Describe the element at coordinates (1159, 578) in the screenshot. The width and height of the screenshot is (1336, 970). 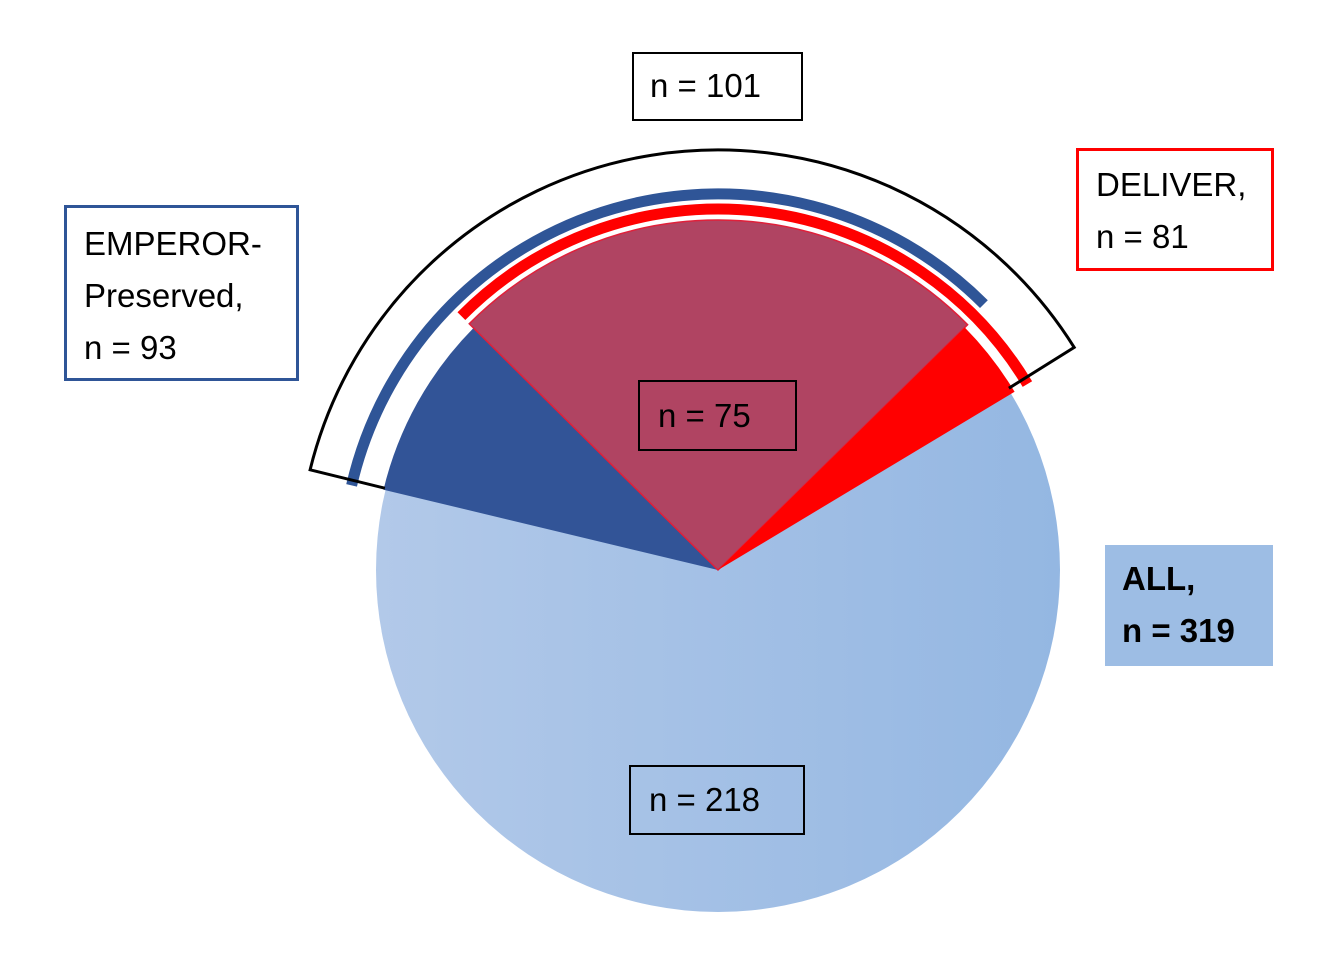
I see `label-line: ALL,` at that location.